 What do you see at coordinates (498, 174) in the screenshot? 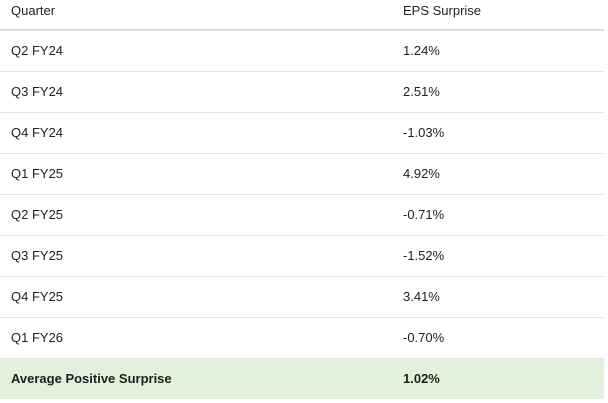
I see `eps-surprise-cell: 4.92%` at bounding box center [498, 174].